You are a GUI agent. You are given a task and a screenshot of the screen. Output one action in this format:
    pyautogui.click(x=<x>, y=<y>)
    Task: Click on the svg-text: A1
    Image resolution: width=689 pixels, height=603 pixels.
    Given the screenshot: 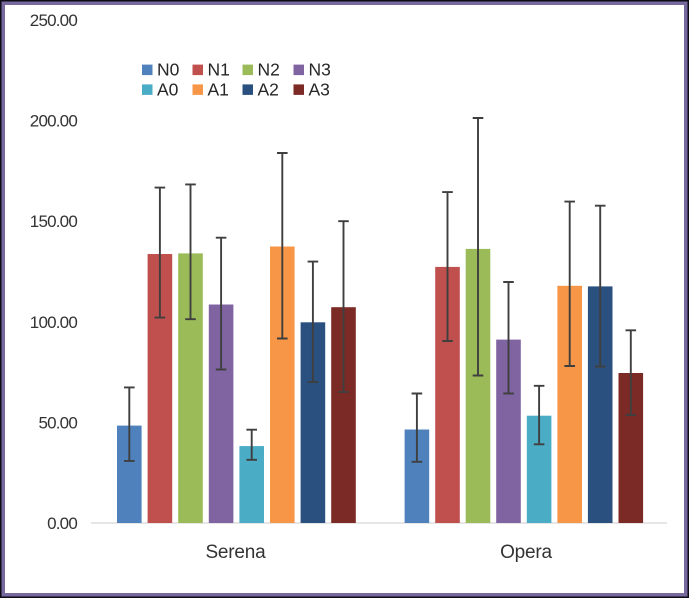 What is the action you would take?
    pyautogui.click(x=218, y=89)
    